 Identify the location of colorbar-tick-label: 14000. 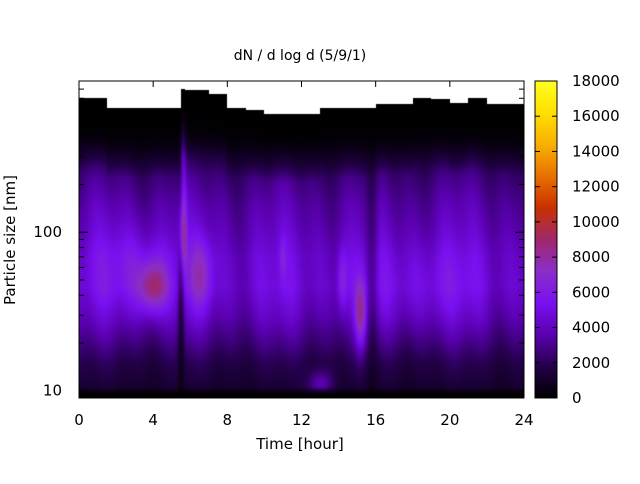
(596, 151).